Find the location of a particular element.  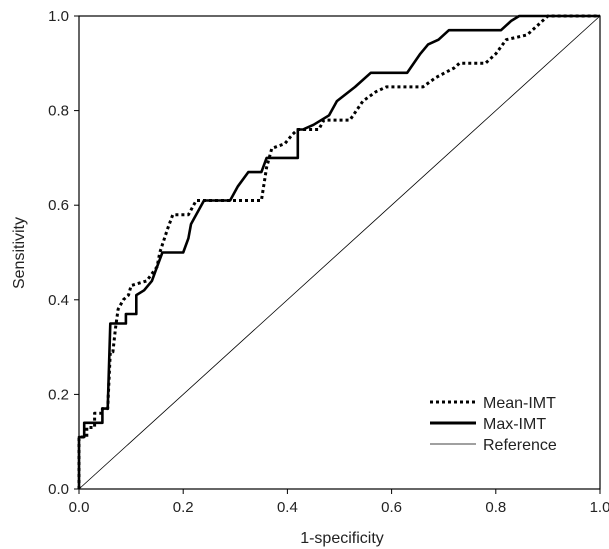

legend-label-mean-imt: Mean-IMT is located at coordinates (519, 403).